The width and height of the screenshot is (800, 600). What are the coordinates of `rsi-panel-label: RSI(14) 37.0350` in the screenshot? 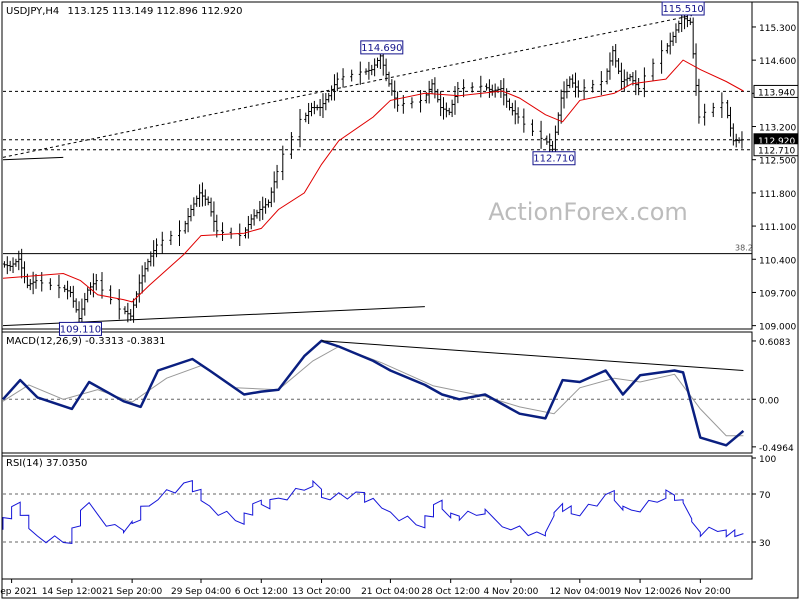 It's located at (46, 463).